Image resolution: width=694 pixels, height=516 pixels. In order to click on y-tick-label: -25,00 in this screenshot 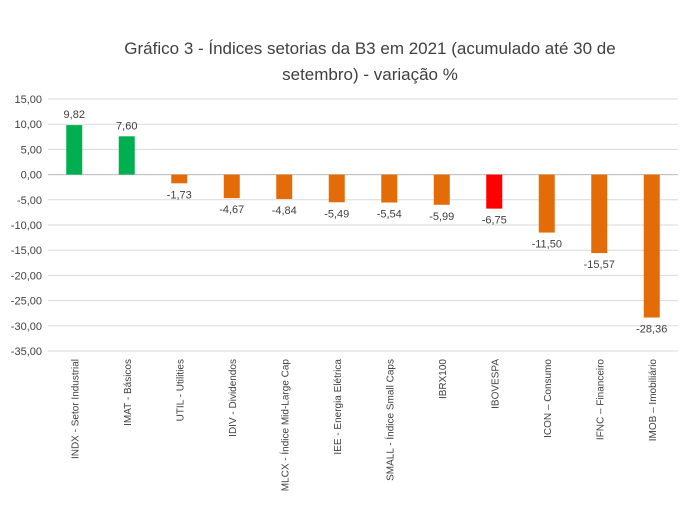, I will do `click(26, 302)`.